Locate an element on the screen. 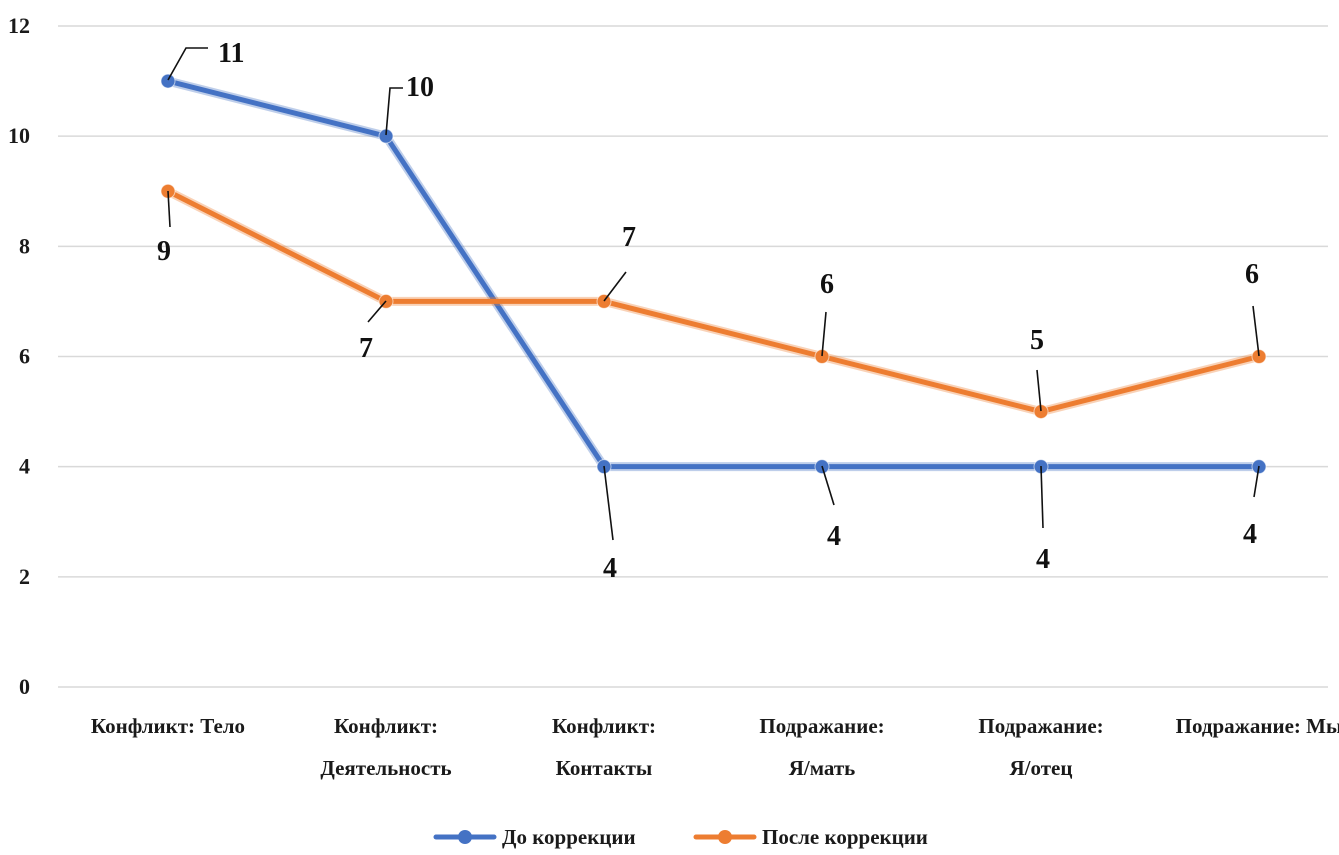 Image resolution: width=1339 pixels, height=855 pixels. y-tick-label: 0 is located at coordinates (24, 686).